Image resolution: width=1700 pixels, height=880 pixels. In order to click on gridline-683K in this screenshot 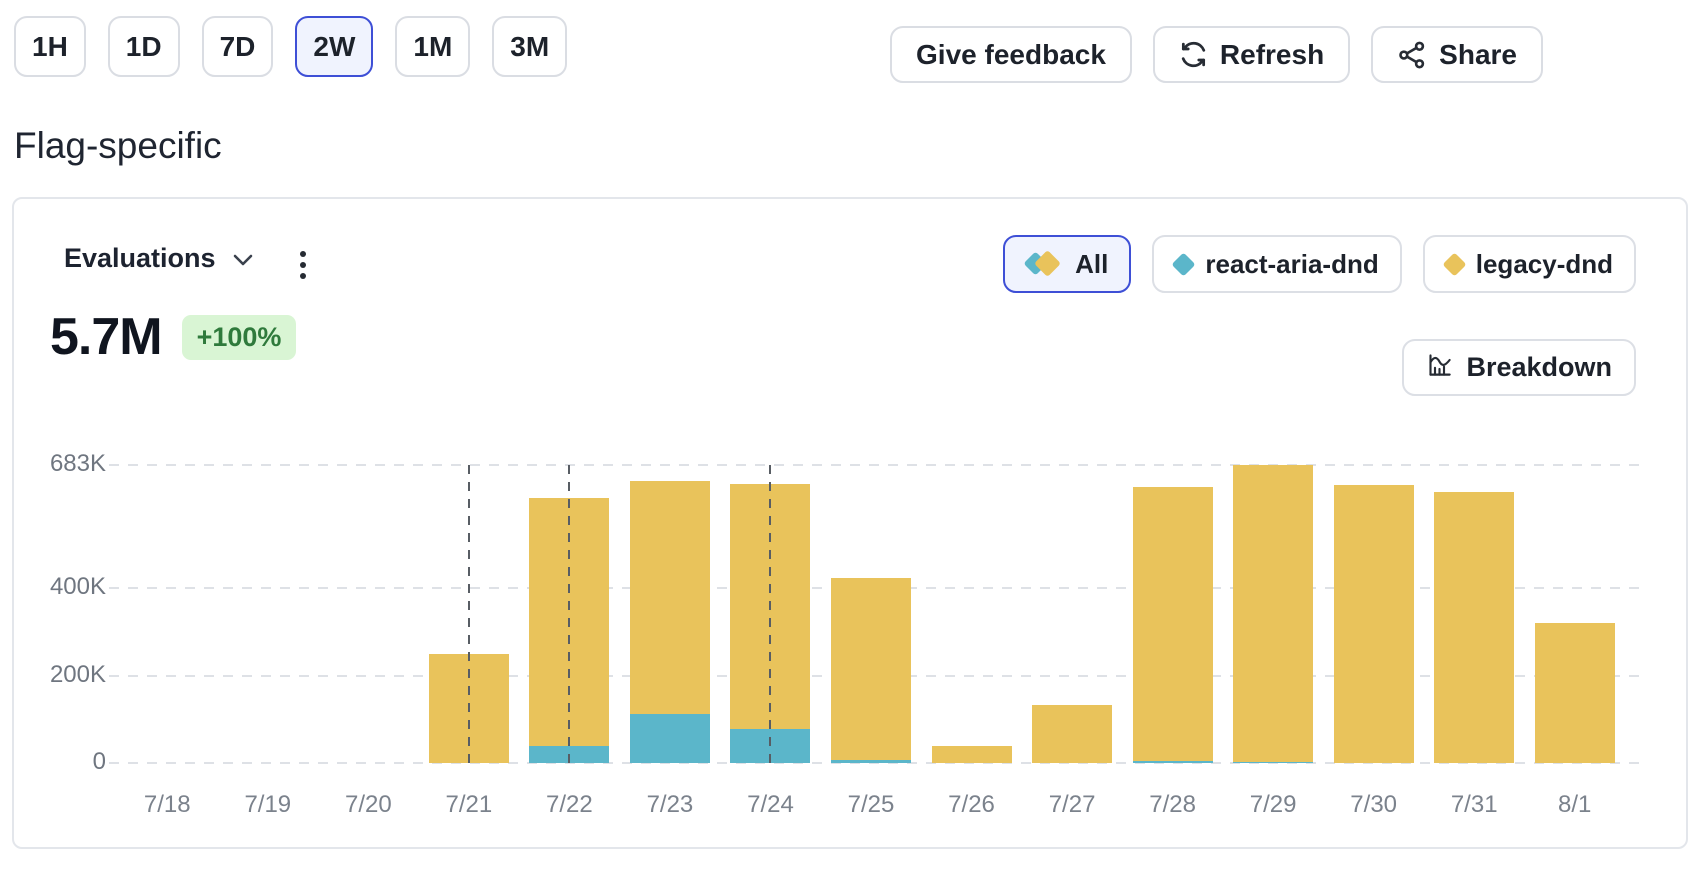, I will do `click(878, 465)`.